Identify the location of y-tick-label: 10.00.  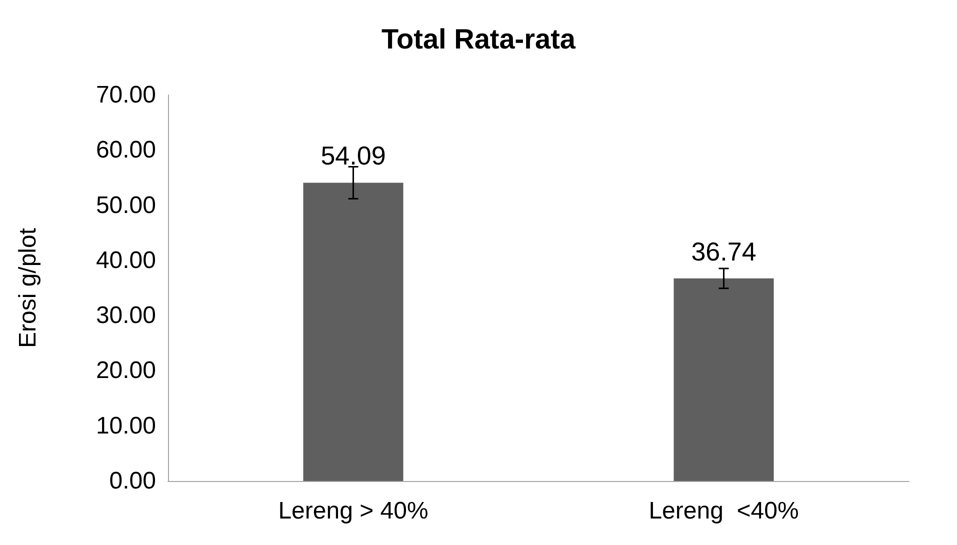
(126, 426).